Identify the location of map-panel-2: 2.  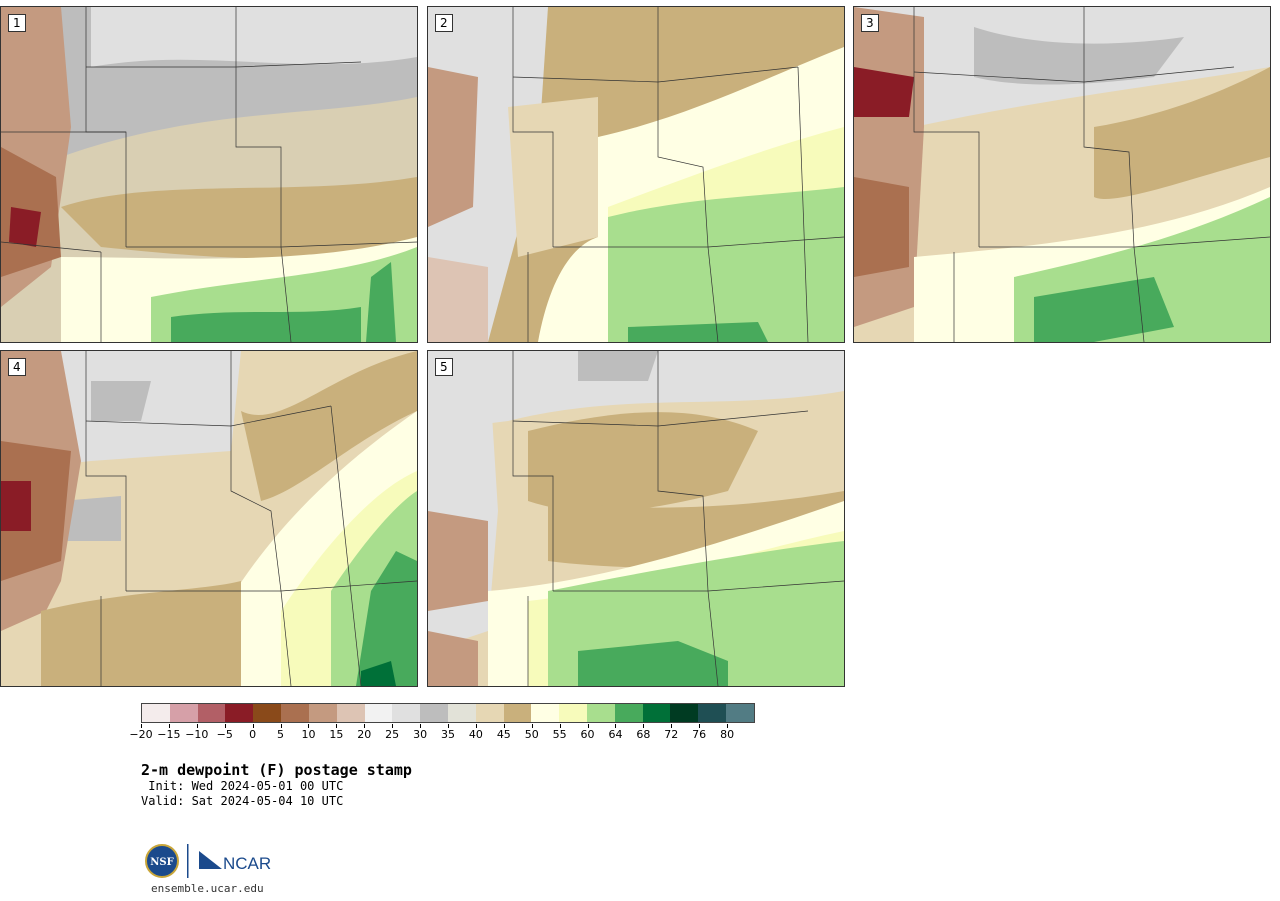
(636, 174).